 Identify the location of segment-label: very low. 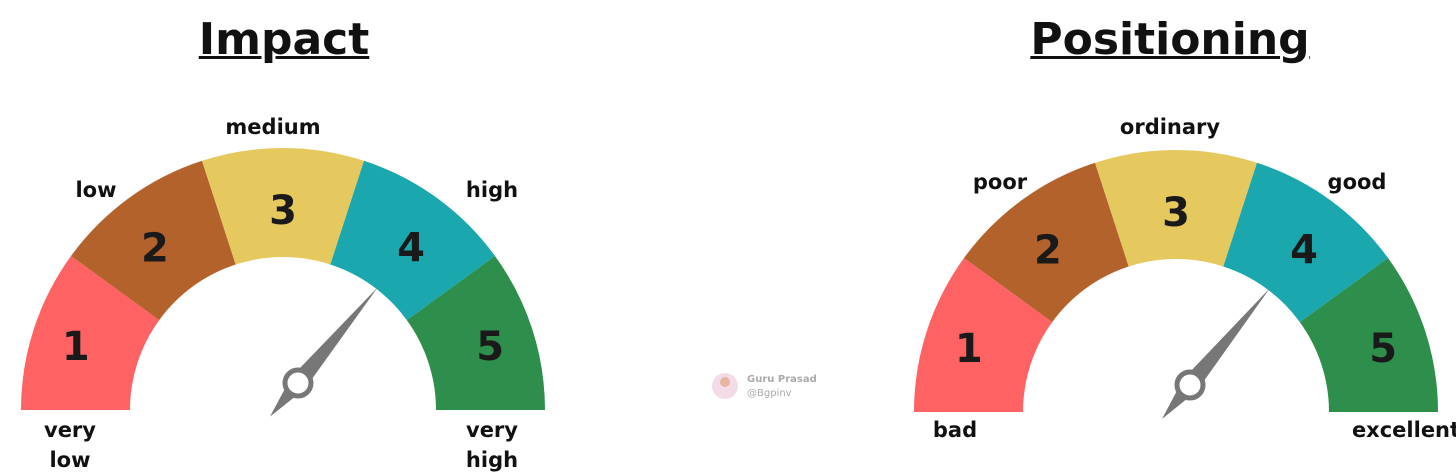
(70, 445).